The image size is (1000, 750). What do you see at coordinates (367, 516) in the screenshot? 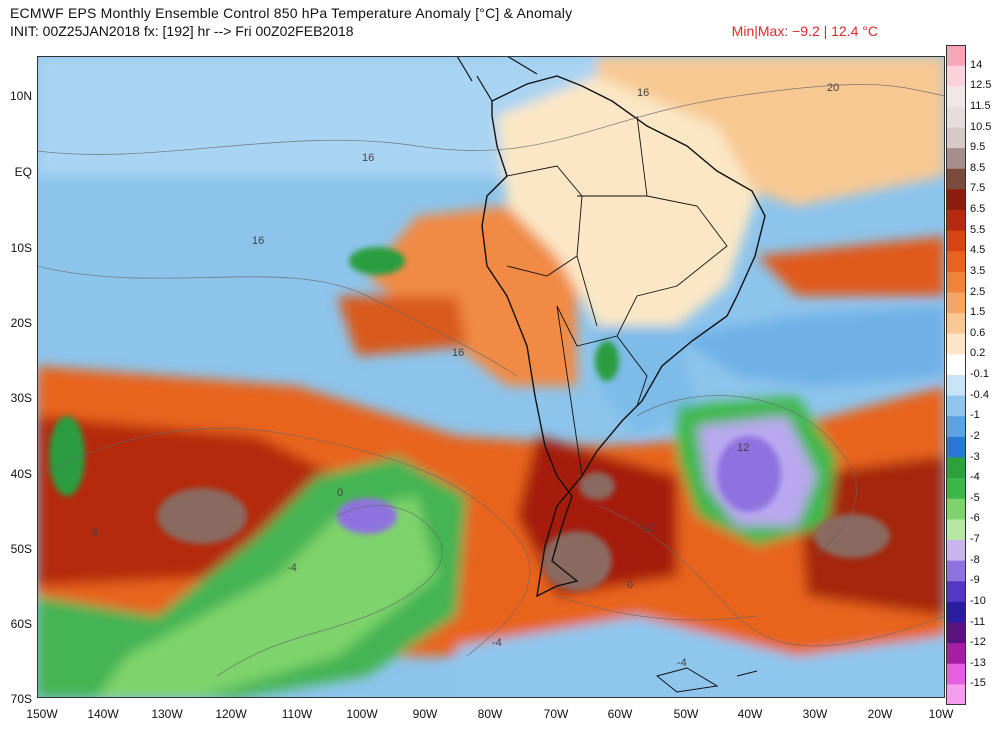
I see `cold-core-pacific` at bounding box center [367, 516].